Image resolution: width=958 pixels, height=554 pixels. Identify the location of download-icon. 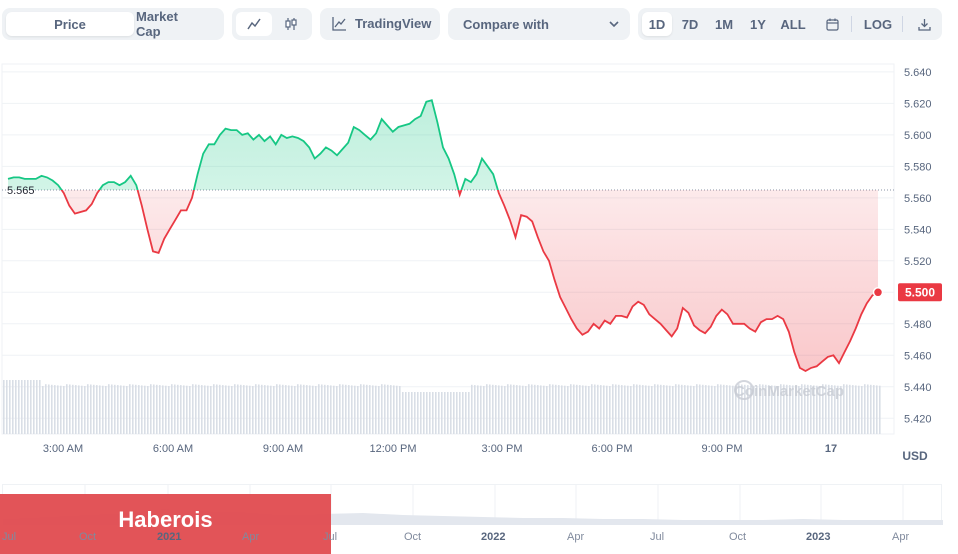
(924, 24).